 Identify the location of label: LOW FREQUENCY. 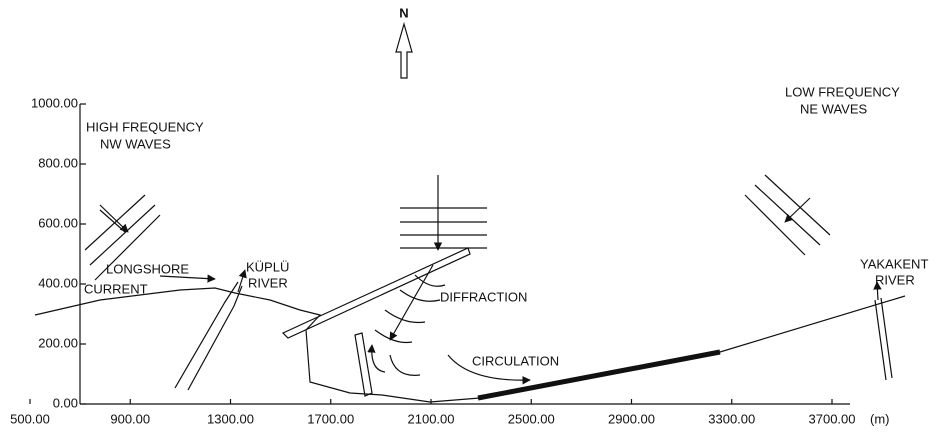
(842, 91).